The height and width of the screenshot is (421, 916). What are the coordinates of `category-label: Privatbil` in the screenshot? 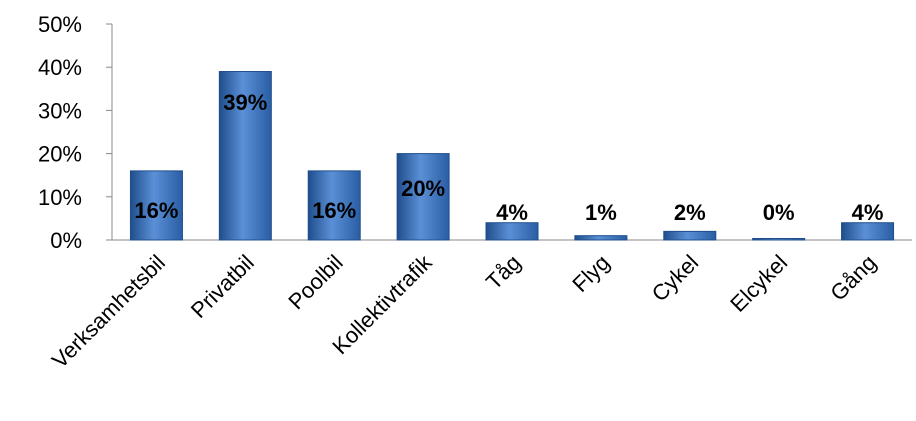 It's located at (222, 286).